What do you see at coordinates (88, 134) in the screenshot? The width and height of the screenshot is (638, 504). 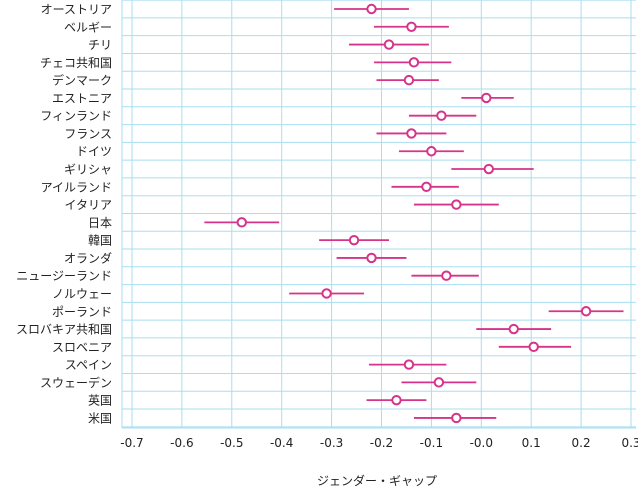 I see `category-label: フランス` at bounding box center [88, 134].